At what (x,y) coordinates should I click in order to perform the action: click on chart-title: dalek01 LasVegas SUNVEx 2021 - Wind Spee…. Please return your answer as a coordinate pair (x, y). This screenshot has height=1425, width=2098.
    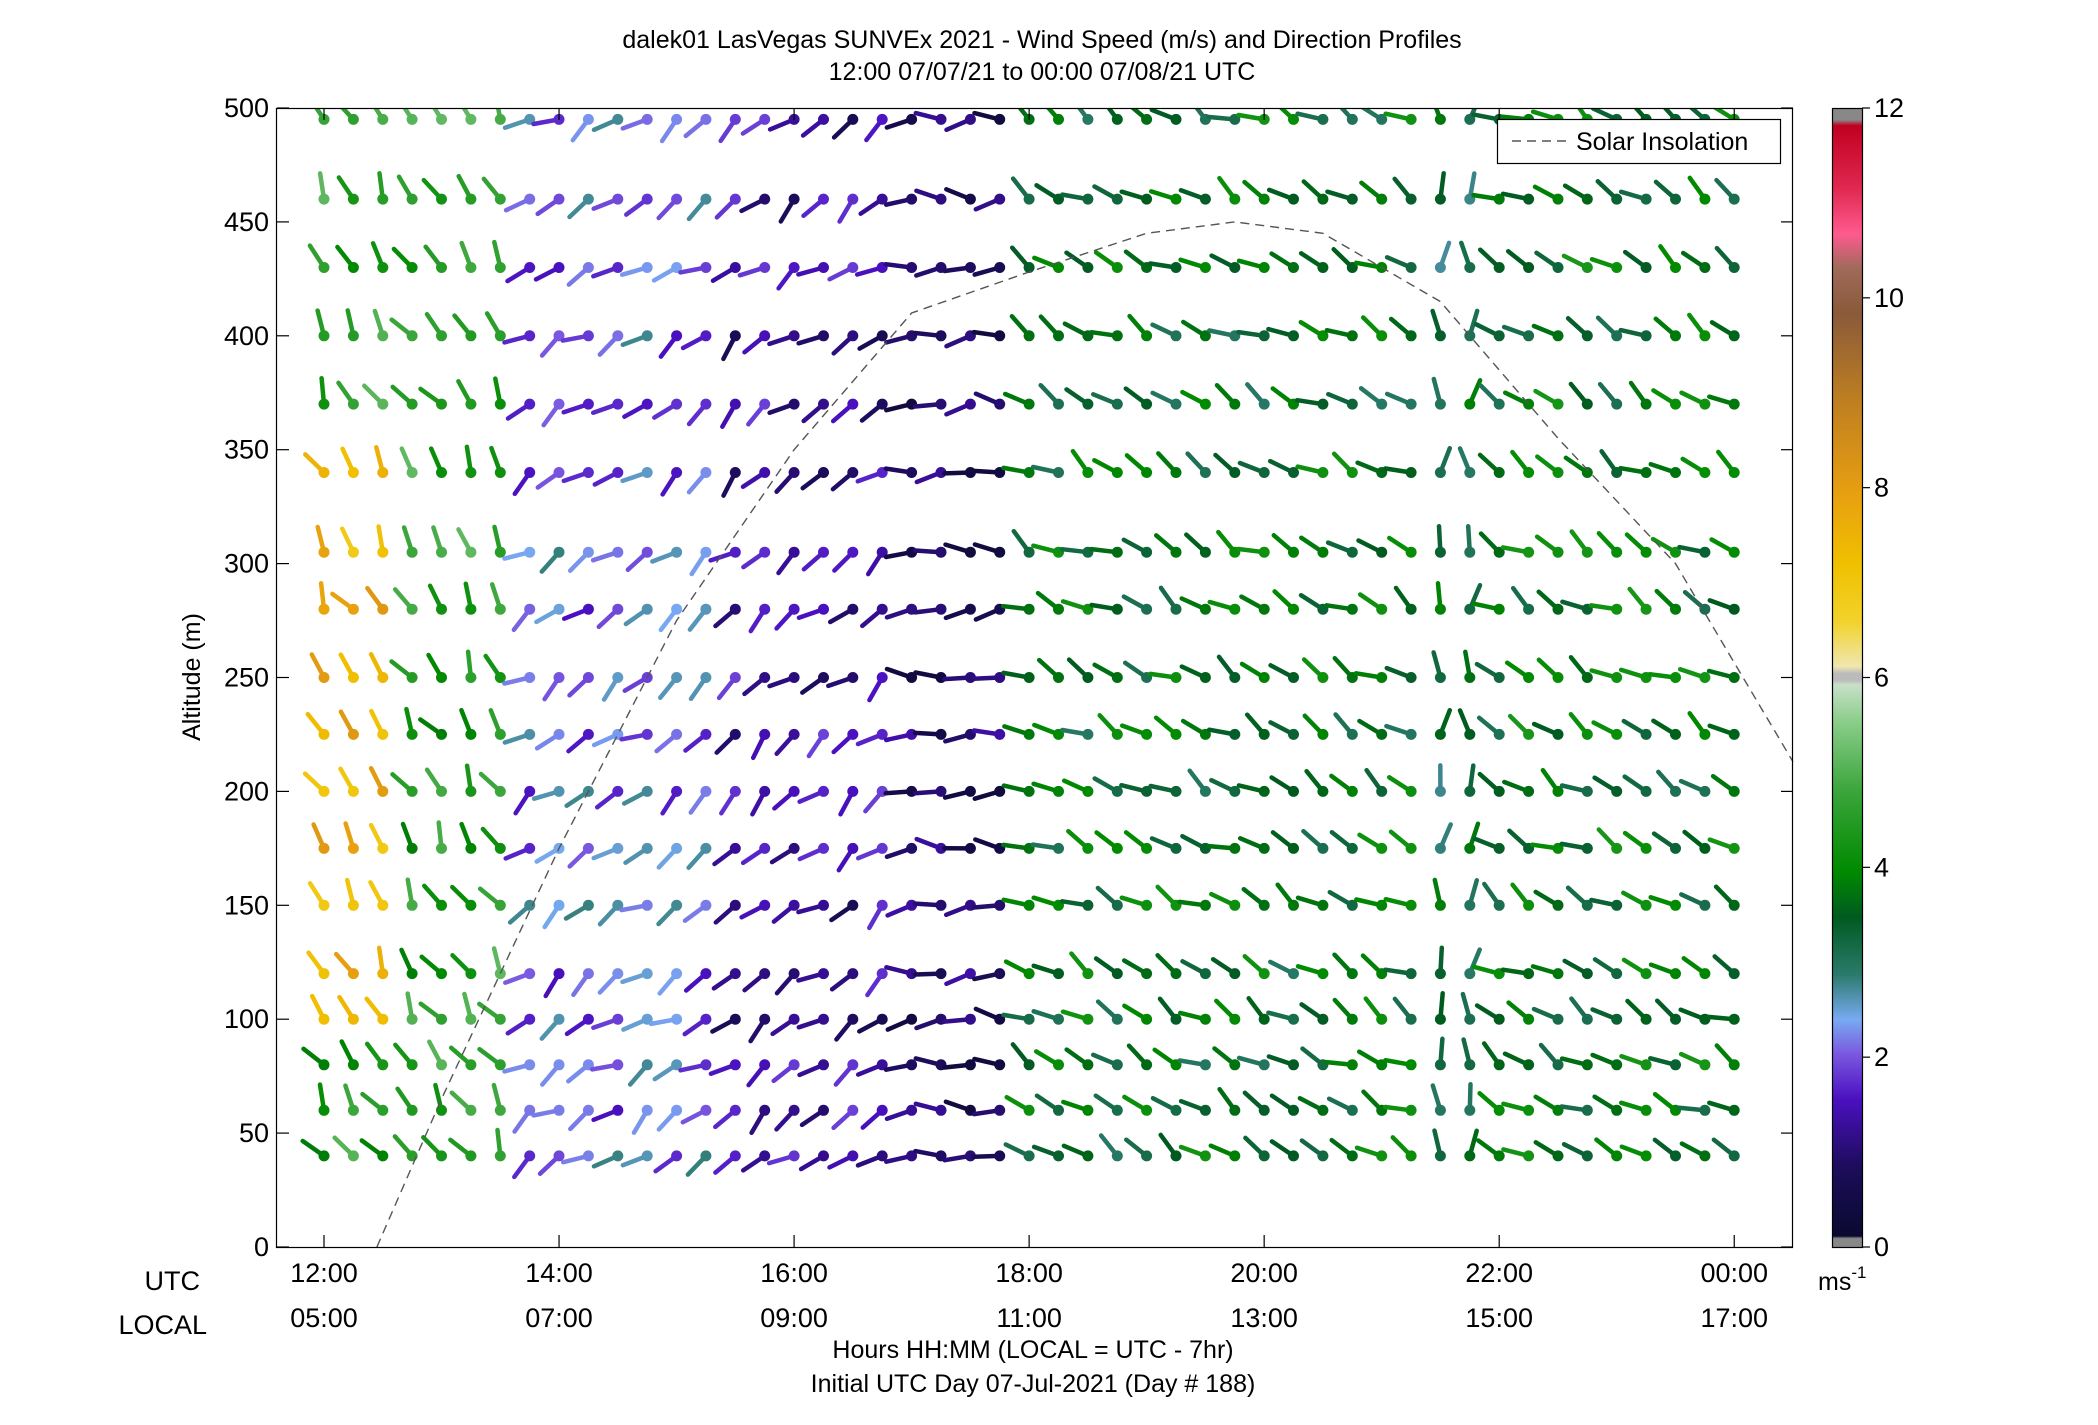
    Looking at the image, I should click on (1041, 40).